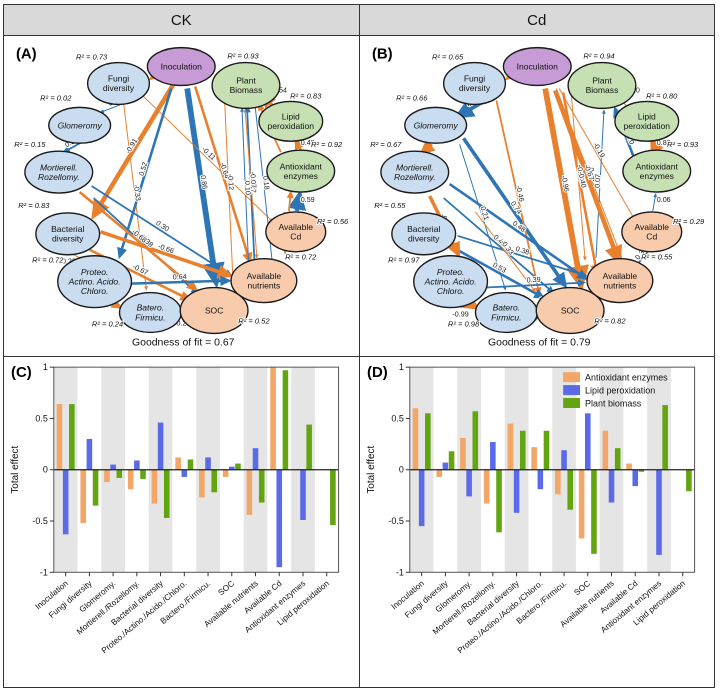 The image size is (721, 694). Describe the element at coordinates (30, 144) in the screenshot. I see `r-squared-label-mortierell: R² = 0.15` at that location.